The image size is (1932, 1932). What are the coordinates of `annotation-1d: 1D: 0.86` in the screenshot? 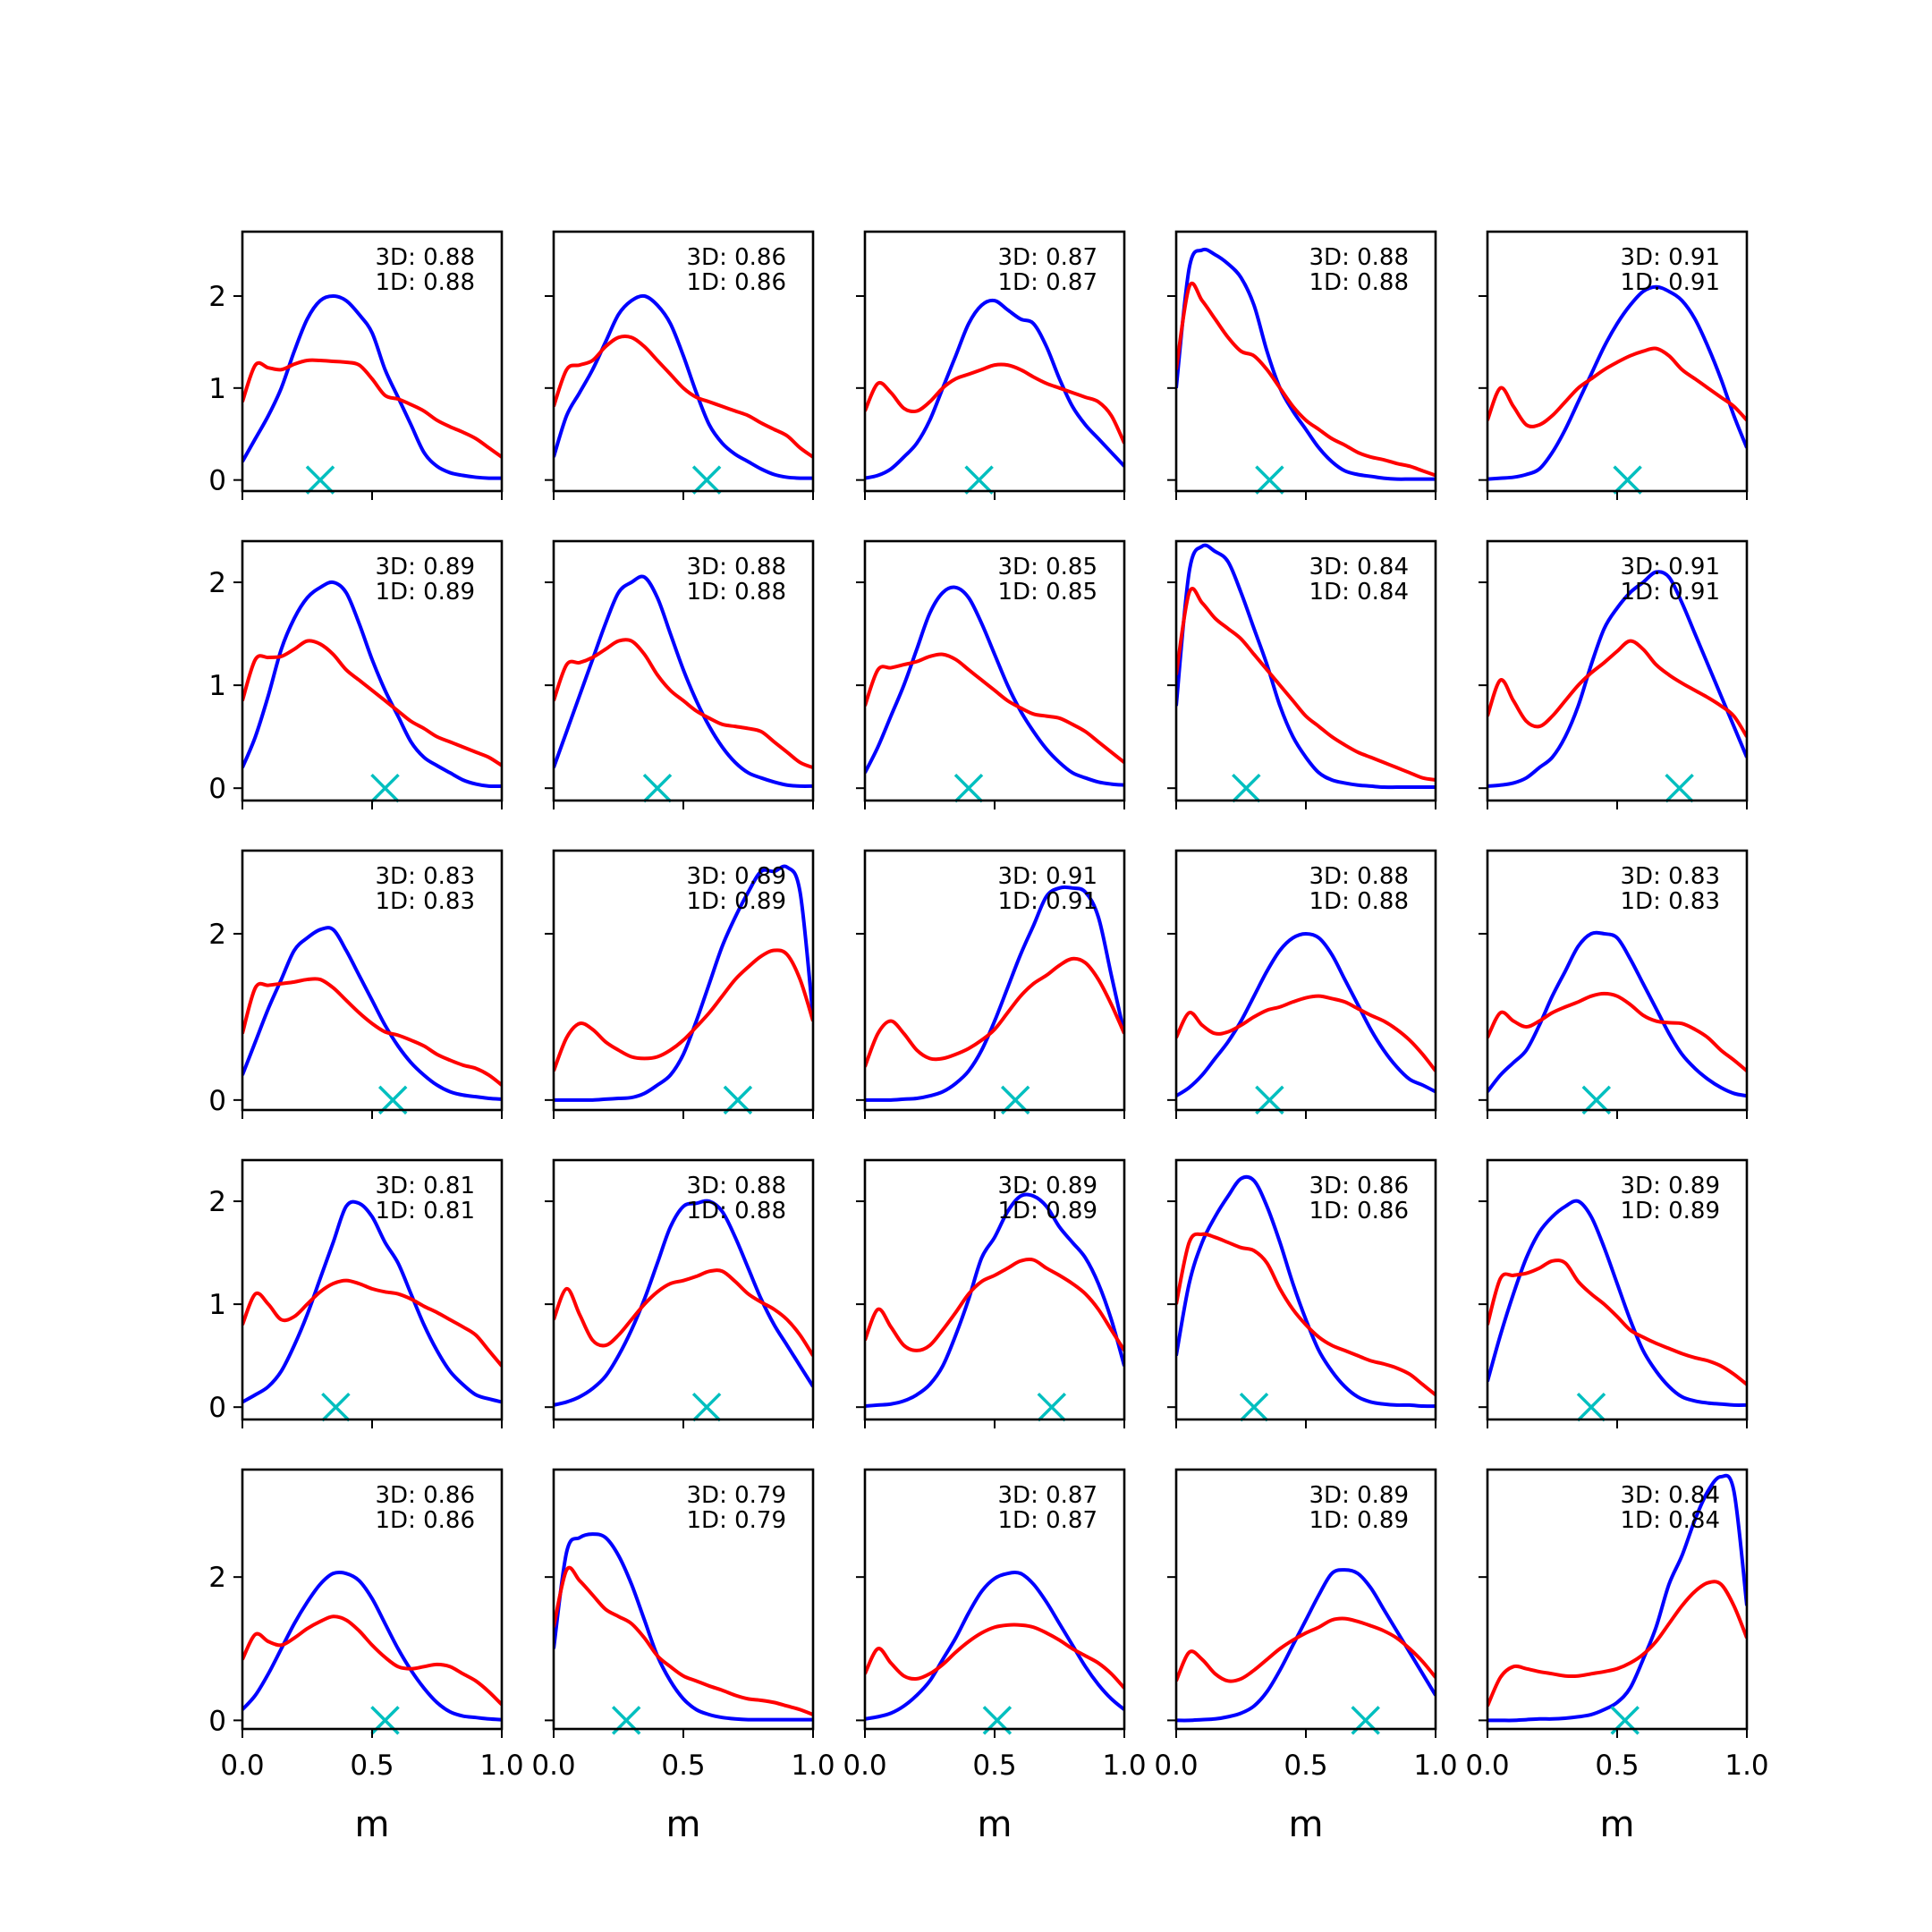 It's located at (425, 1520).